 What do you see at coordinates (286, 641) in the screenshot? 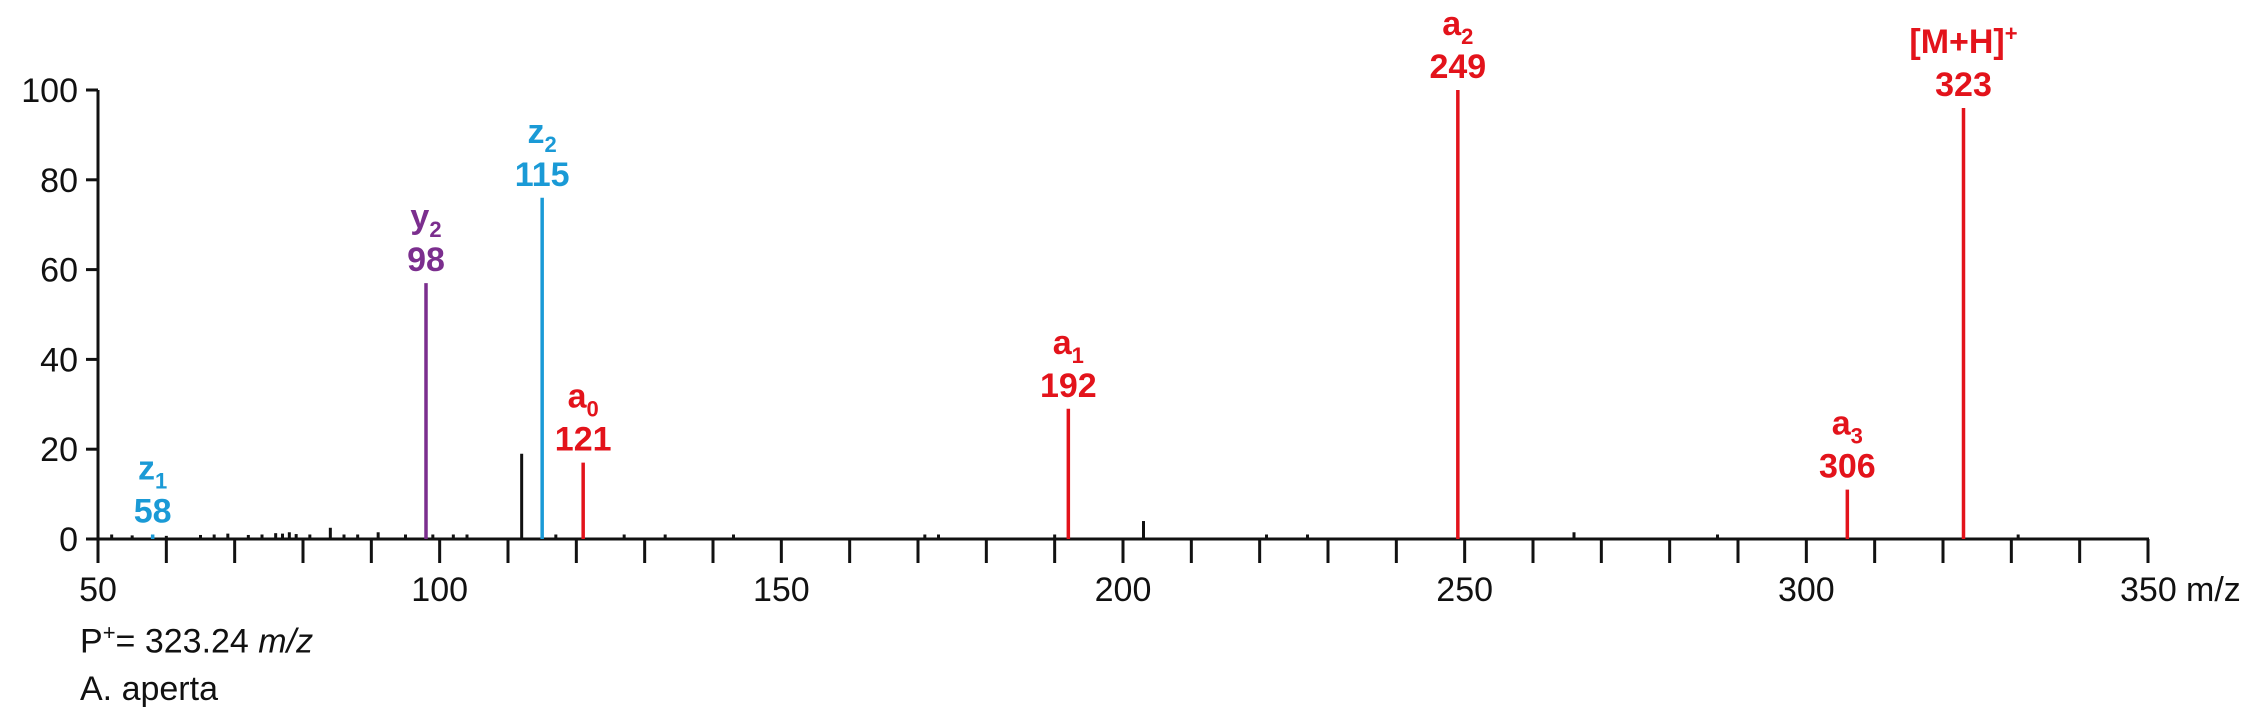
I see `precursor-unit: m/z` at bounding box center [286, 641].